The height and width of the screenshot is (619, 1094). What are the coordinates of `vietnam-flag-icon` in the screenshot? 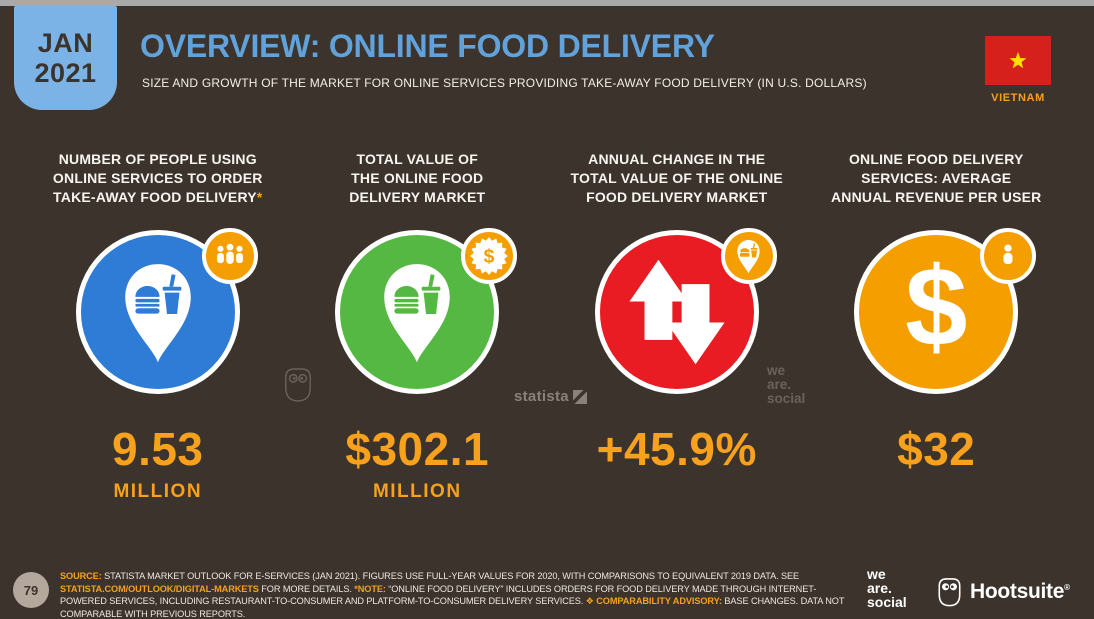 It's located at (1018, 60).